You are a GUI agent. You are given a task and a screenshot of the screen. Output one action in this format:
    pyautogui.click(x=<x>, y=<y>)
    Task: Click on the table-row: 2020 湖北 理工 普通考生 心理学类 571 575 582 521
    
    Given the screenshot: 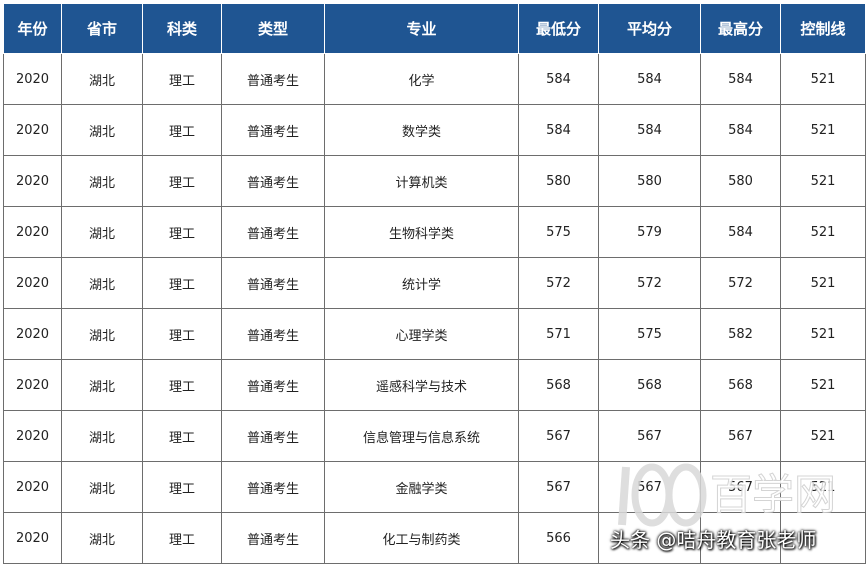 What is the action you would take?
    pyautogui.click(x=434, y=334)
    